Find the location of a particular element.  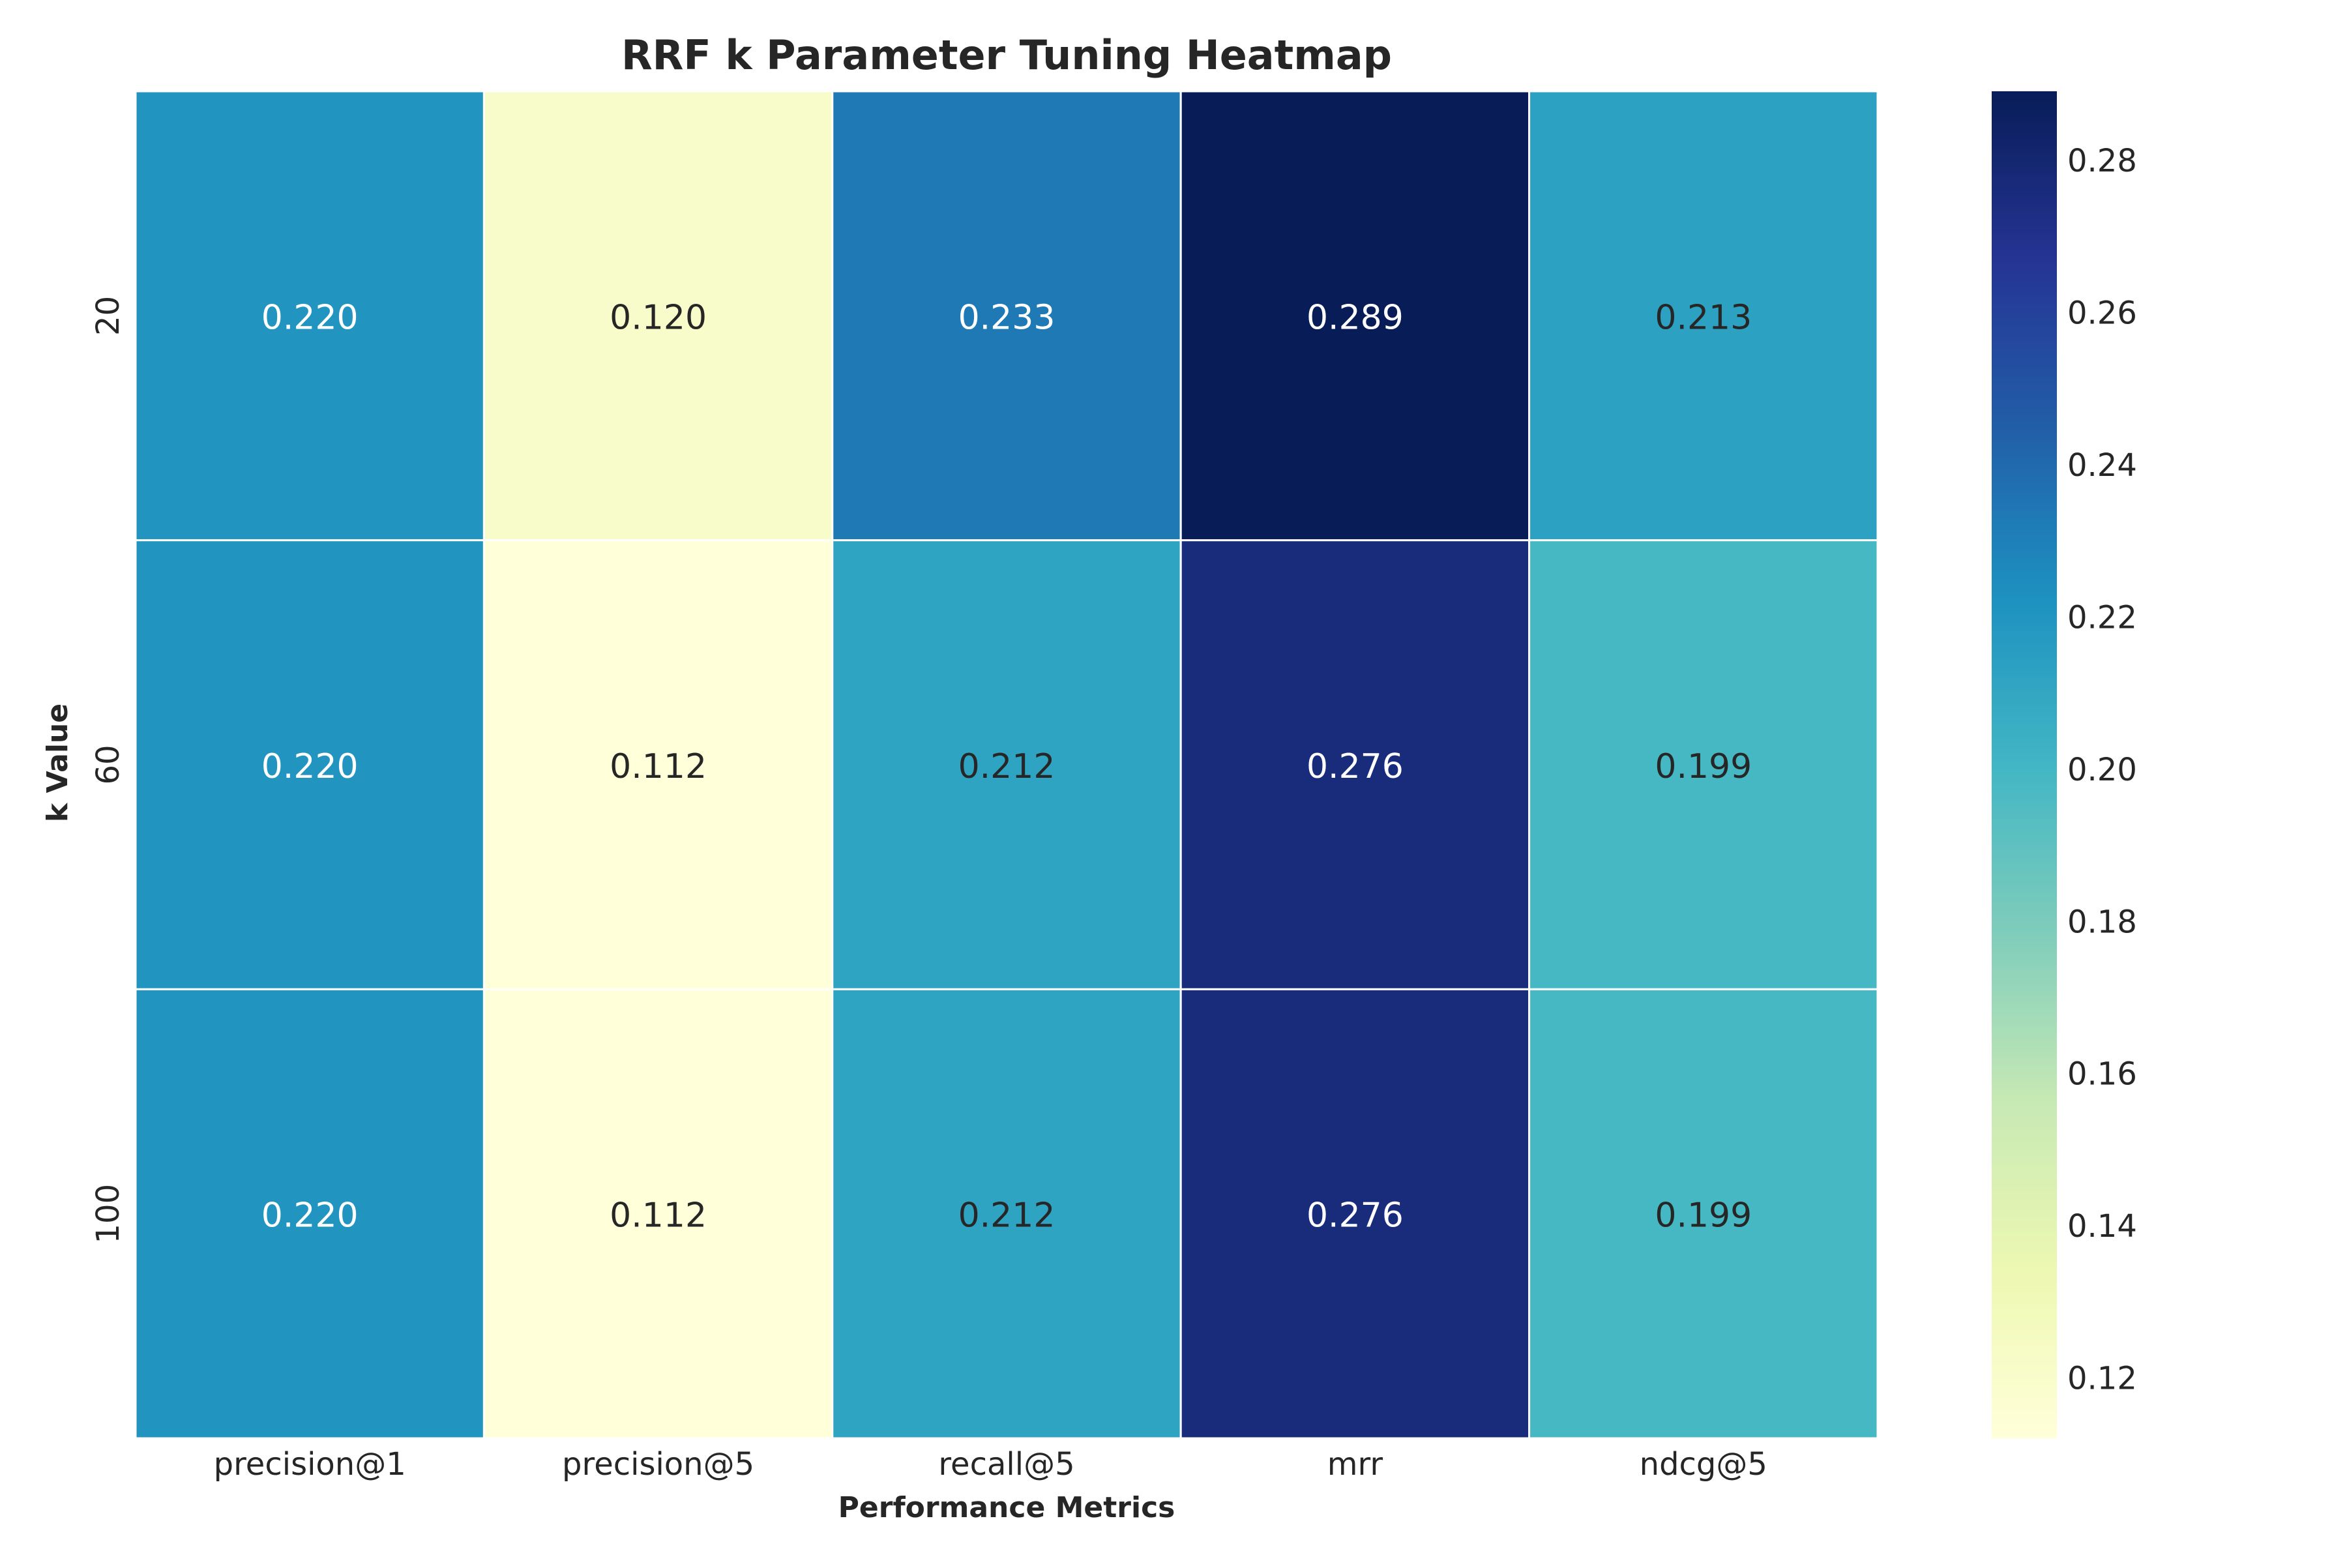

colorbar is located at coordinates (2025, 765).